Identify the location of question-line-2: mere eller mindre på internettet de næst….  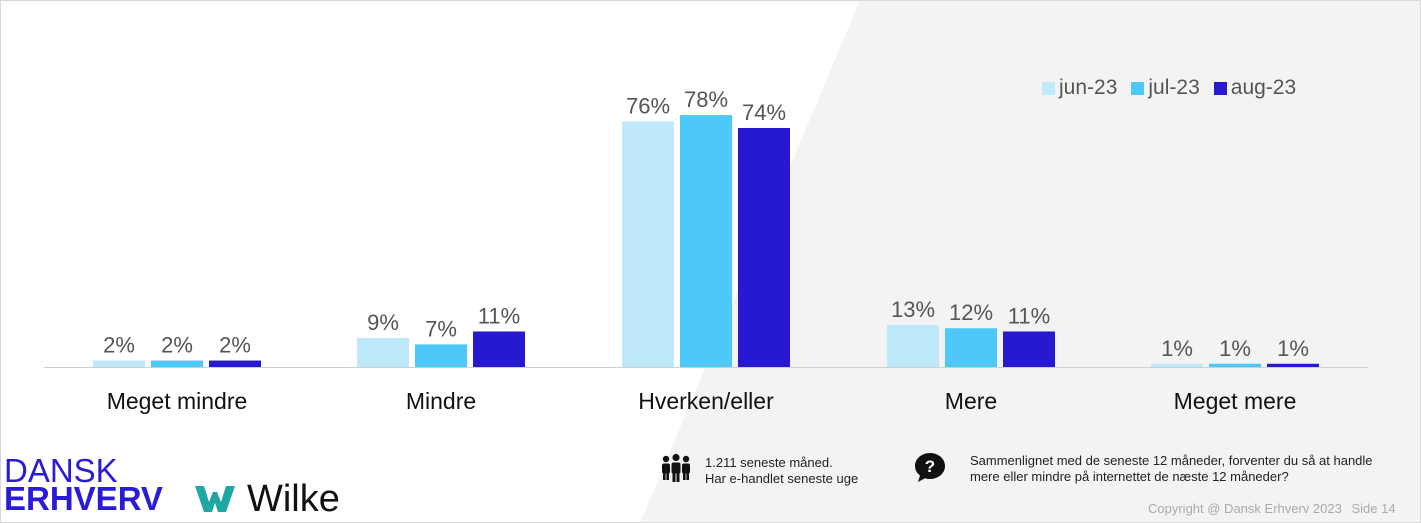
(1129, 476).